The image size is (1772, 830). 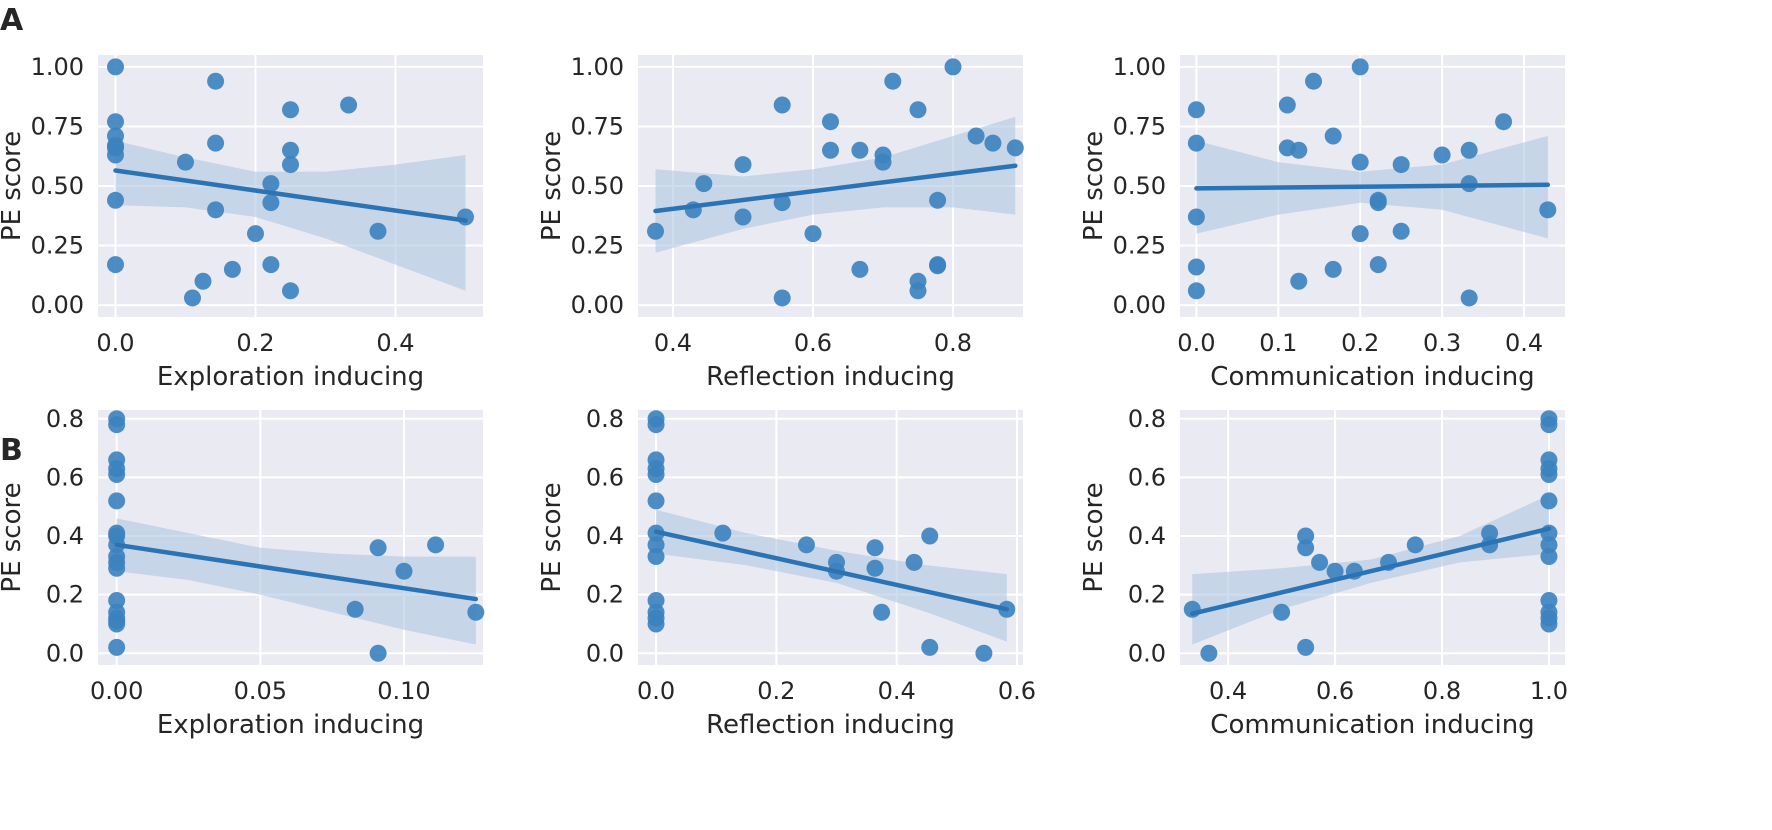 I want to click on x-tick-label: 0.10, so click(x=403, y=691).